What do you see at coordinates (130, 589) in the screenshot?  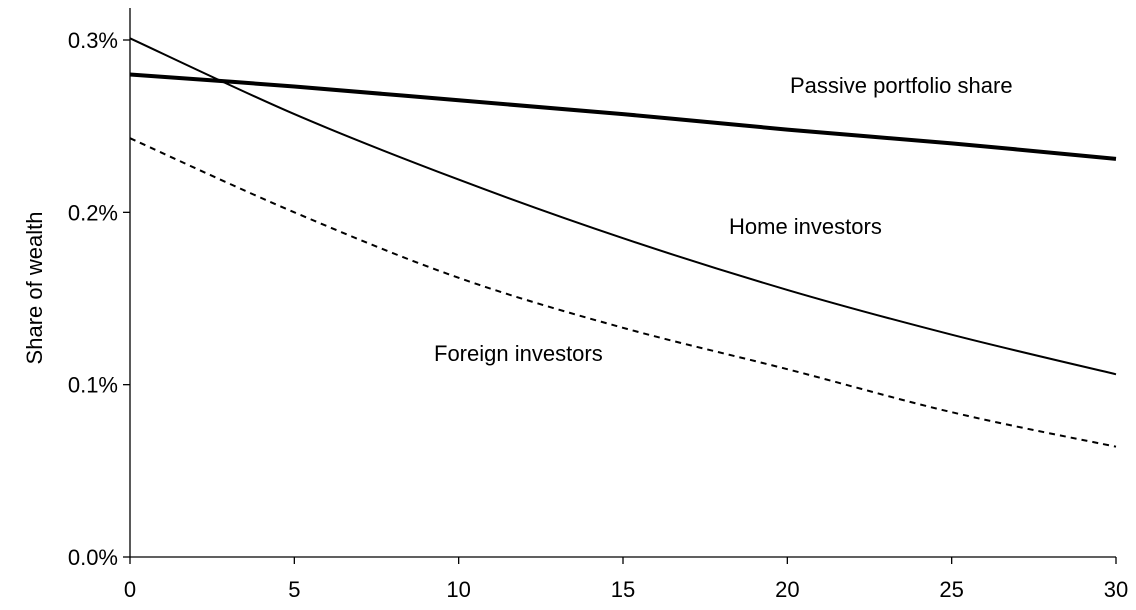 I see `x-tick-label: 0` at bounding box center [130, 589].